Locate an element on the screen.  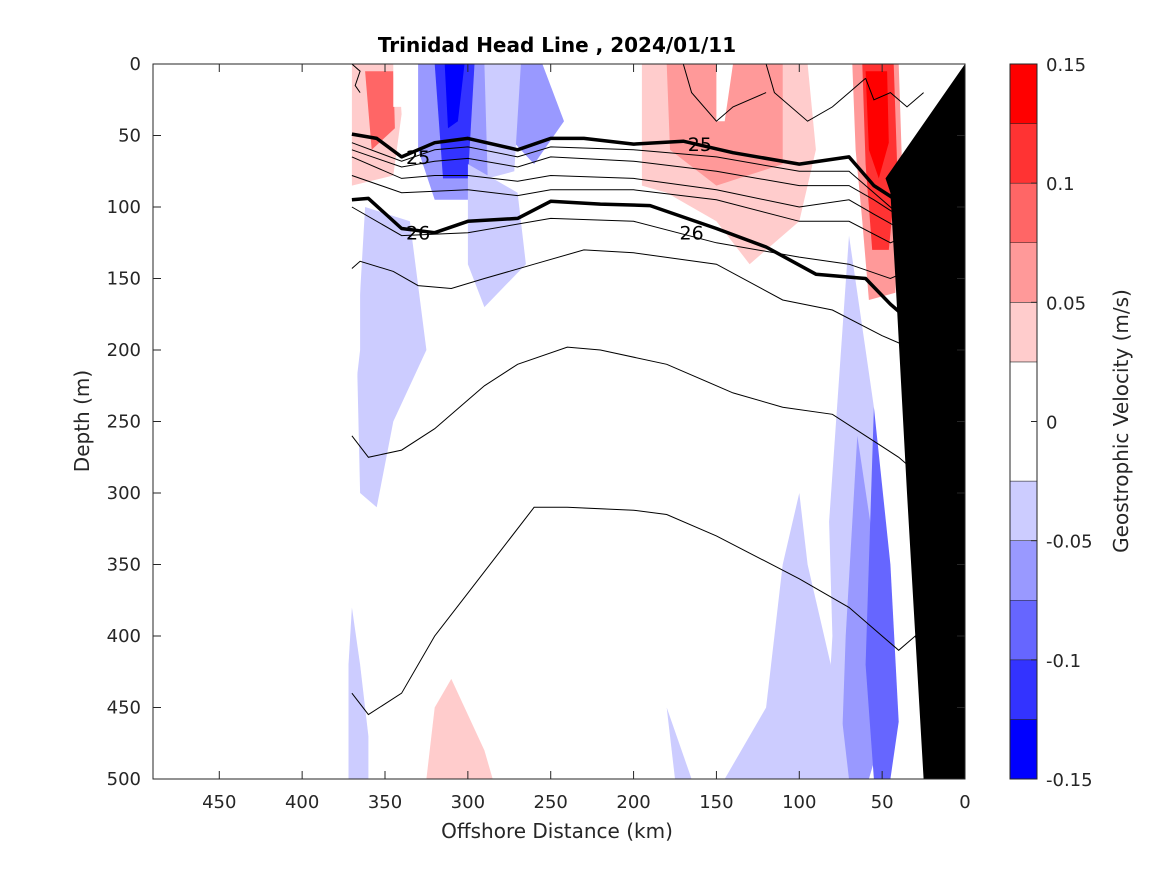
colorbar: 0.15 0.1 0.05 0 -0.05 -0.1 -0.15 is located at coordinates (1051, 423).